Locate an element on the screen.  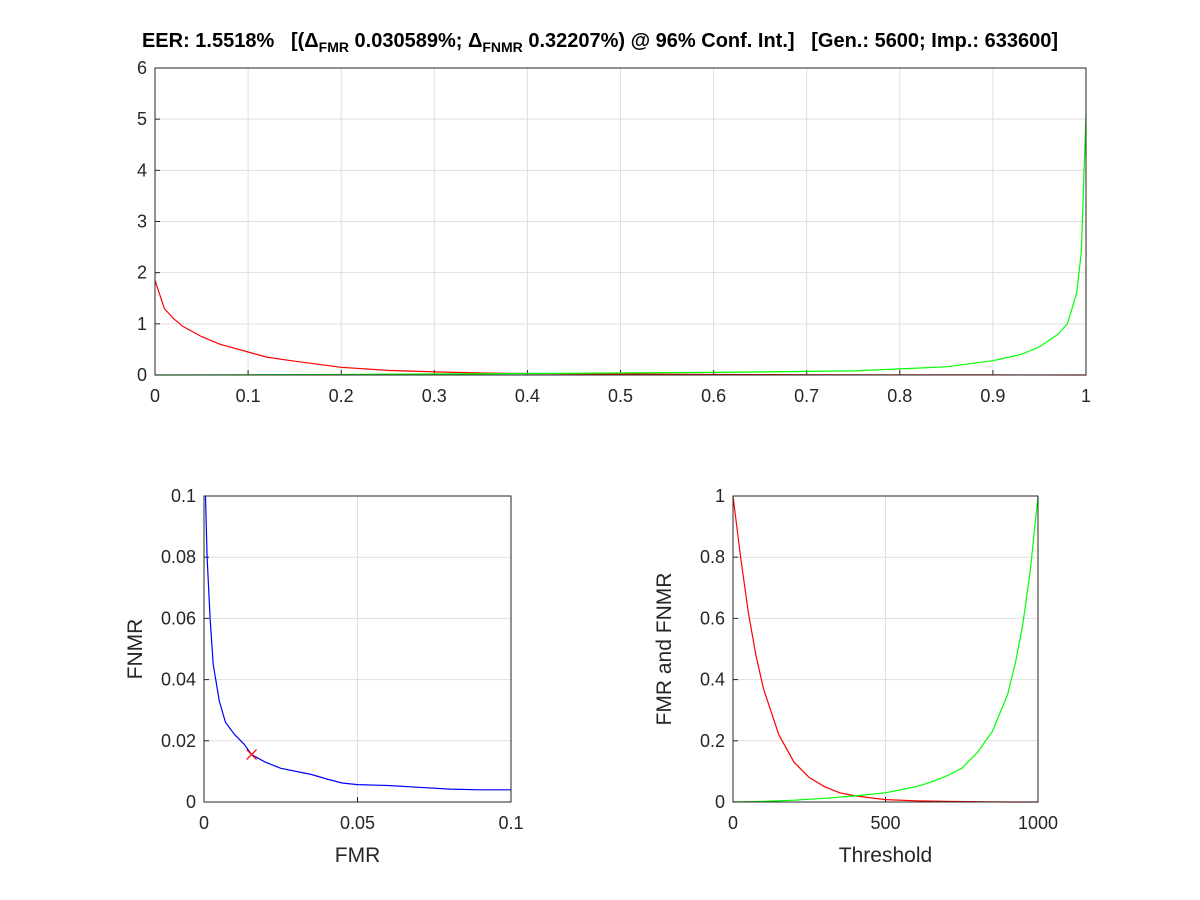
delta-fnmr-symbol: Δ is located at coordinates (475, 41).